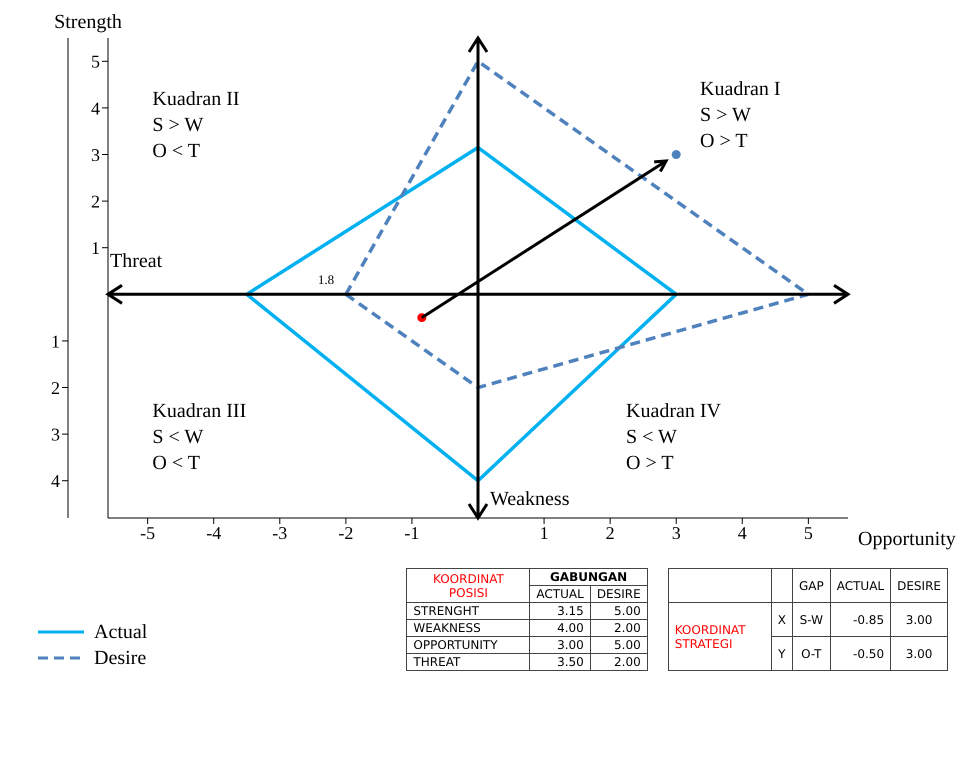  I want to click on y-tick-label: 3, so click(95, 154).